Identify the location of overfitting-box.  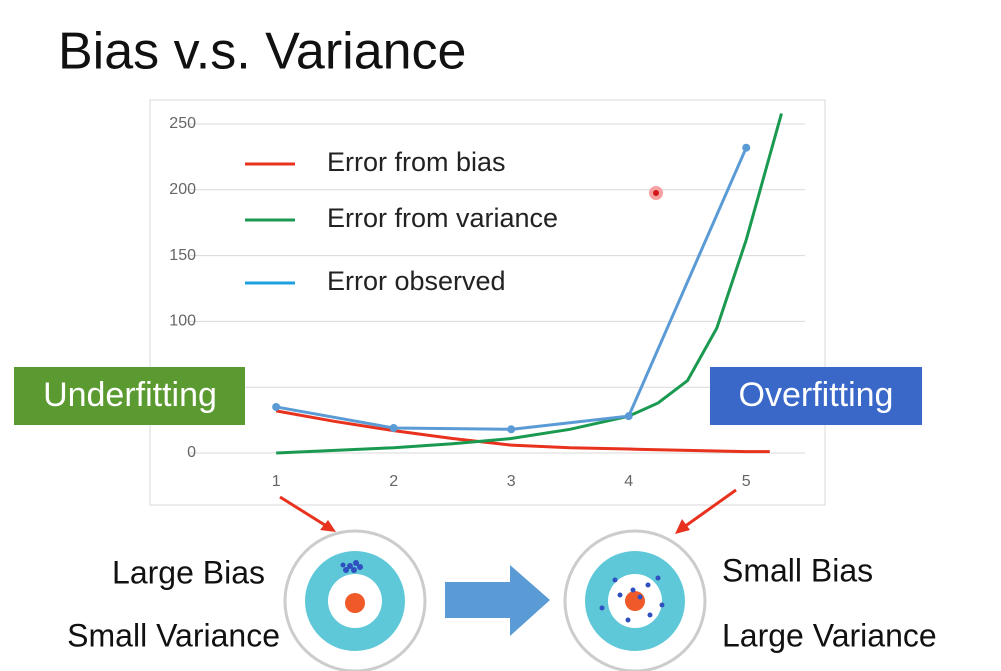
(816, 396).